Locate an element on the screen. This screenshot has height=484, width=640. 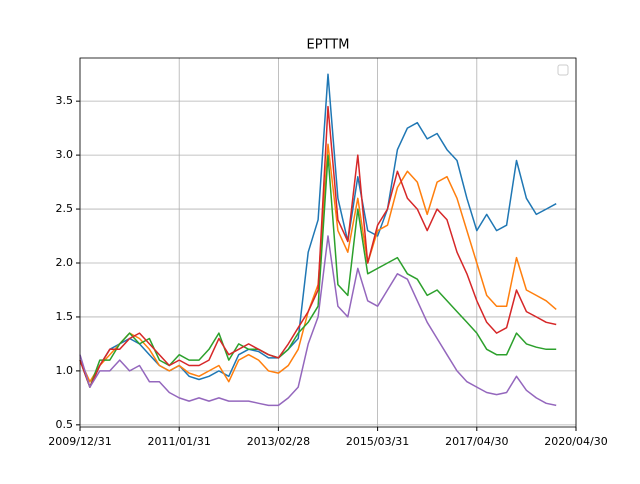
x-tick-label: 2013/02/28 is located at coordinates (278, 441).